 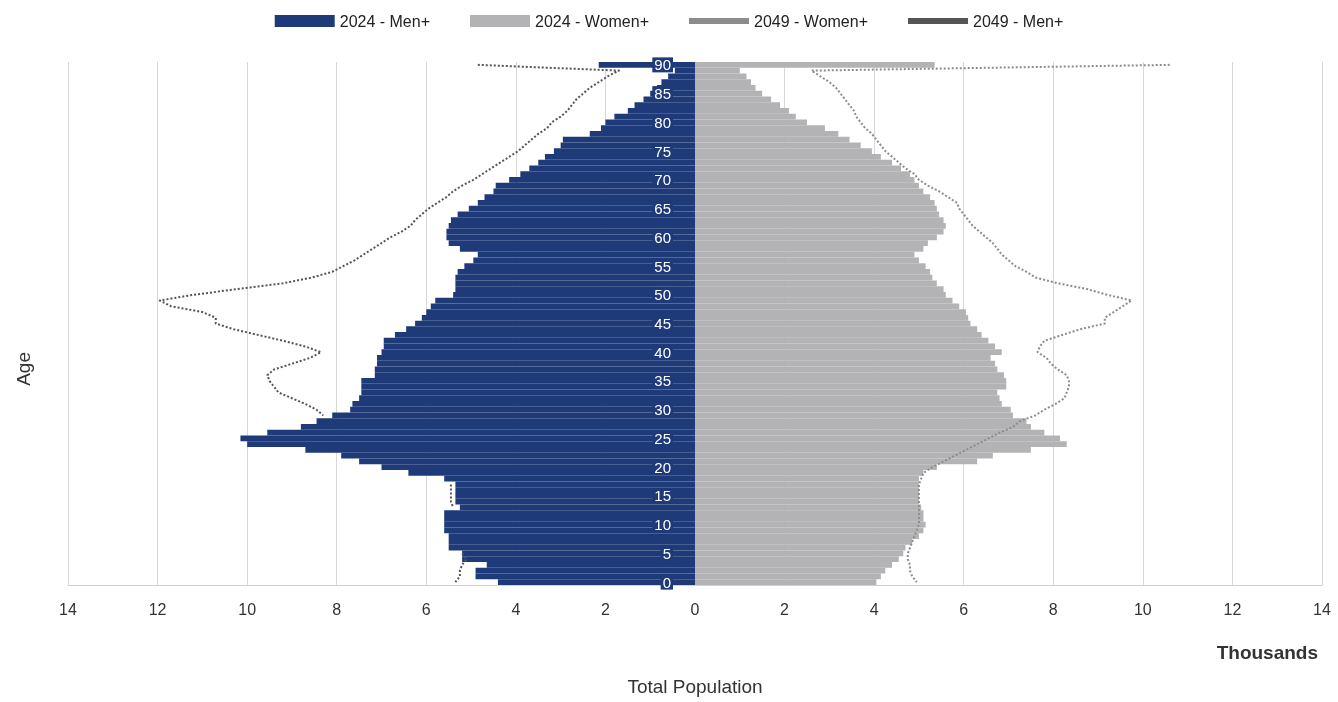 What do you see at coordinates (662, 65) in the screenshot?
I see `y-tick-label: 90` at bounding box center [662, 65].